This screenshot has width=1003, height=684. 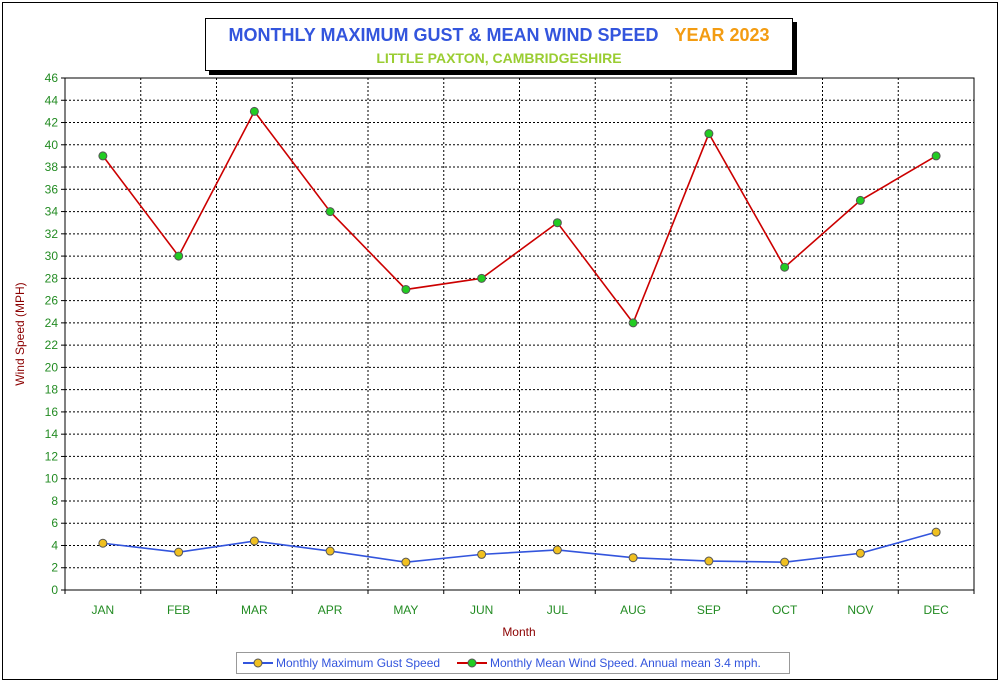 What do you see at coordinates (254, 610) in the screenshot?
I see `x-tick-label-mar: MAR` at bounding box center [254, 610].